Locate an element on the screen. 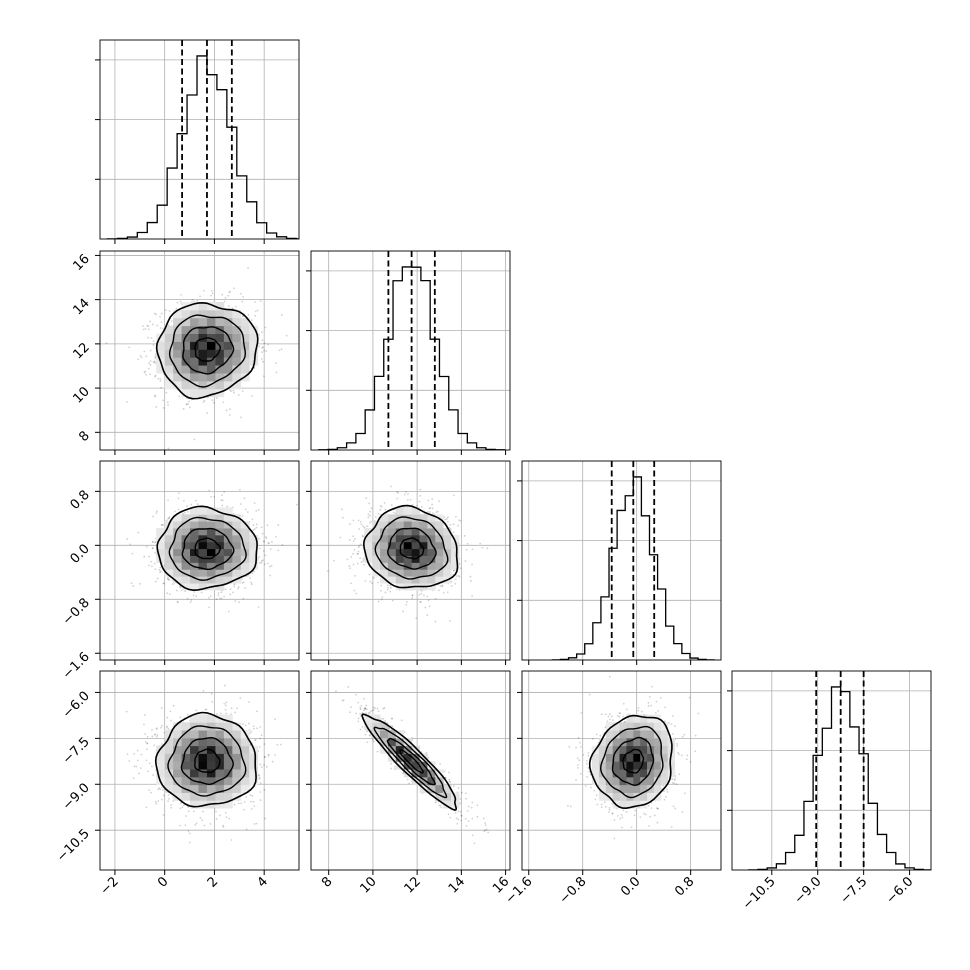 The image size is (970, 970). x-tick-label: 12 is located at coordinates (413, 885).